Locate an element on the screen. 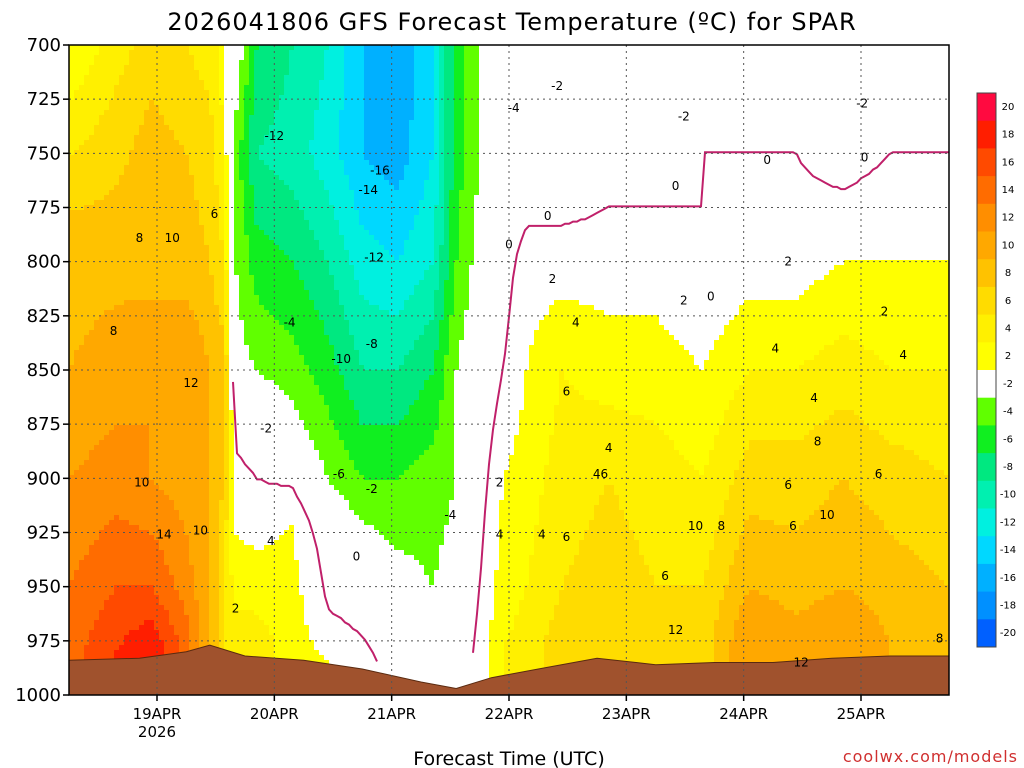 The height and width of the screenshot is (768, 1024). colorbar-label: 4 is located at coordinates (1008, 328).